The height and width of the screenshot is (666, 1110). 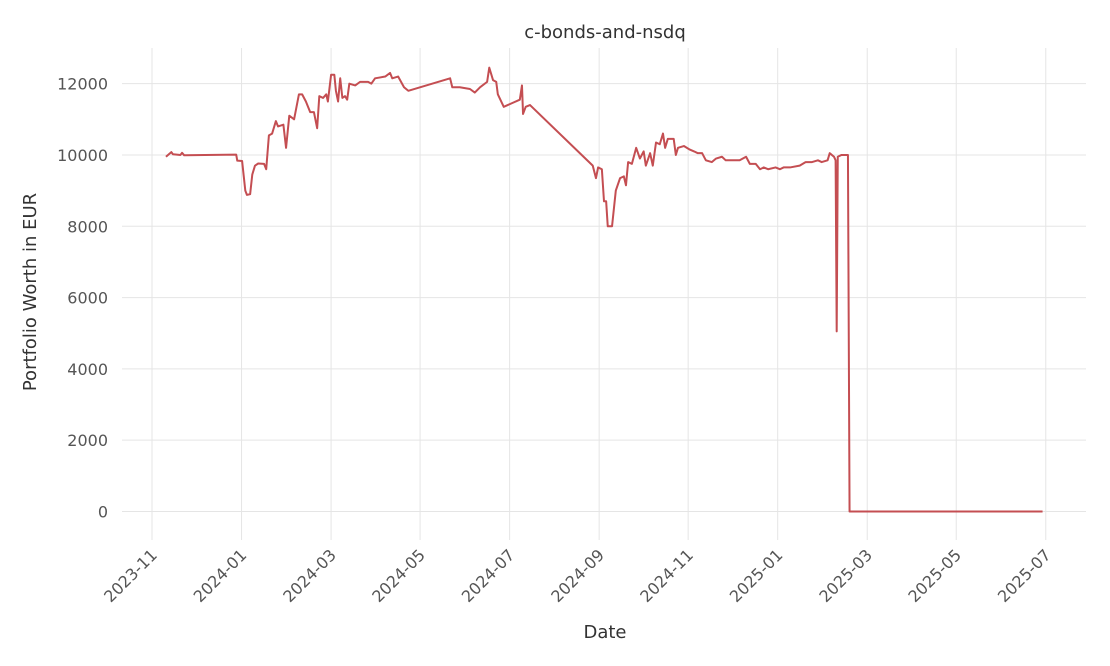 What do you see at coordinates (87, 298) in the screenshot?
I see `y-tick-label: 6000` at bounding box center [87, 298].